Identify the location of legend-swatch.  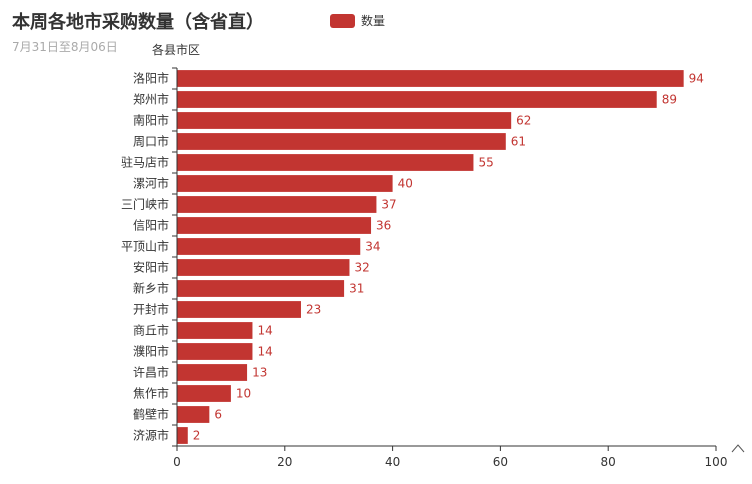
(342, 20).